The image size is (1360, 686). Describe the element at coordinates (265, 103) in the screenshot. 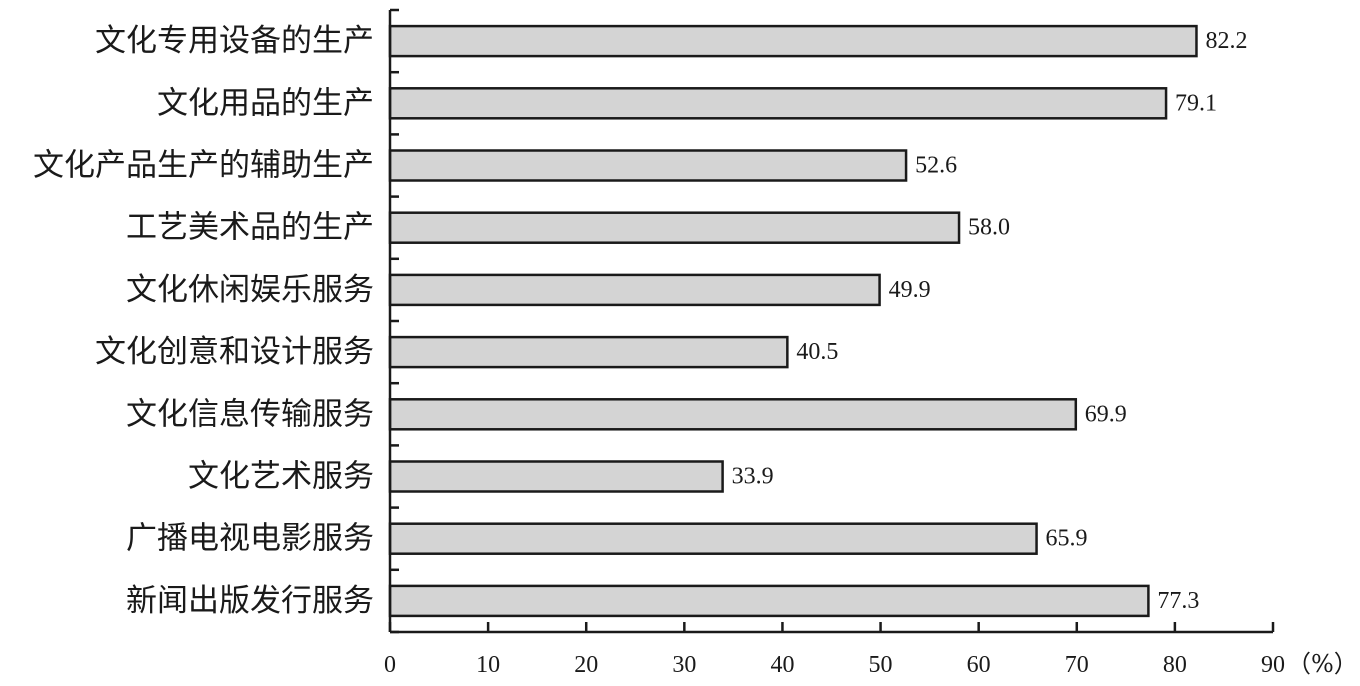

I see `category-label: 文化用品的生产` at that location.